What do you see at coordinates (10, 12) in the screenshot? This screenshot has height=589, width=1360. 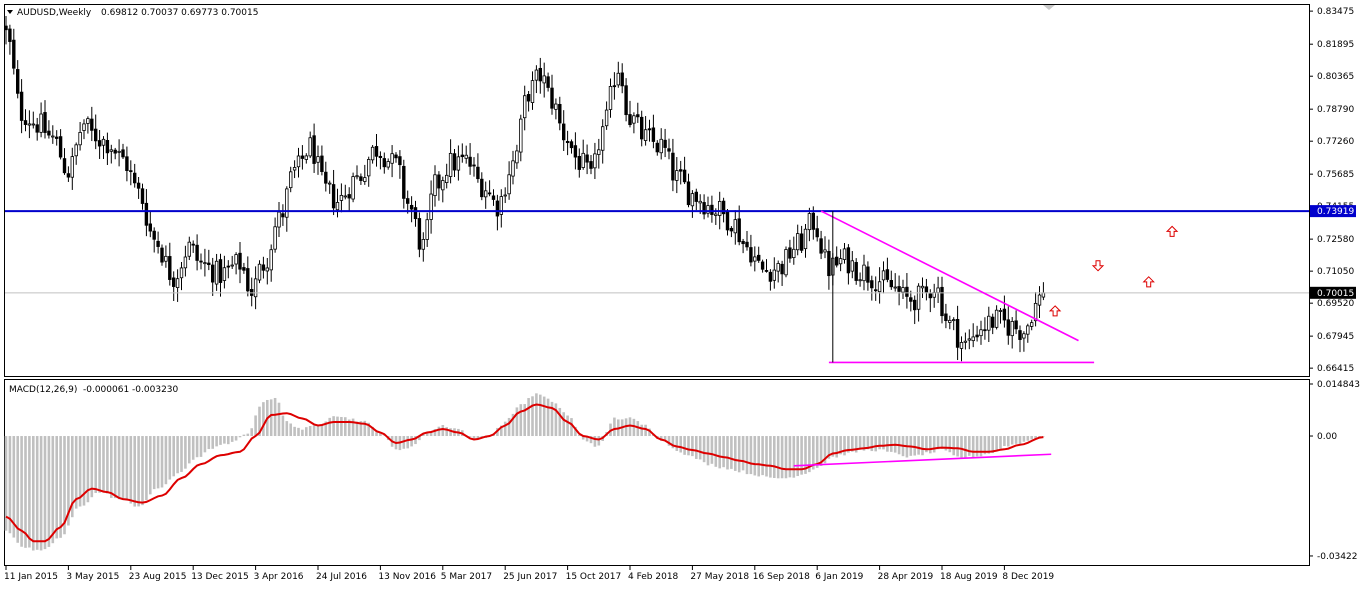 I see `triangle-down-icon` at bounding box center [10, 12].